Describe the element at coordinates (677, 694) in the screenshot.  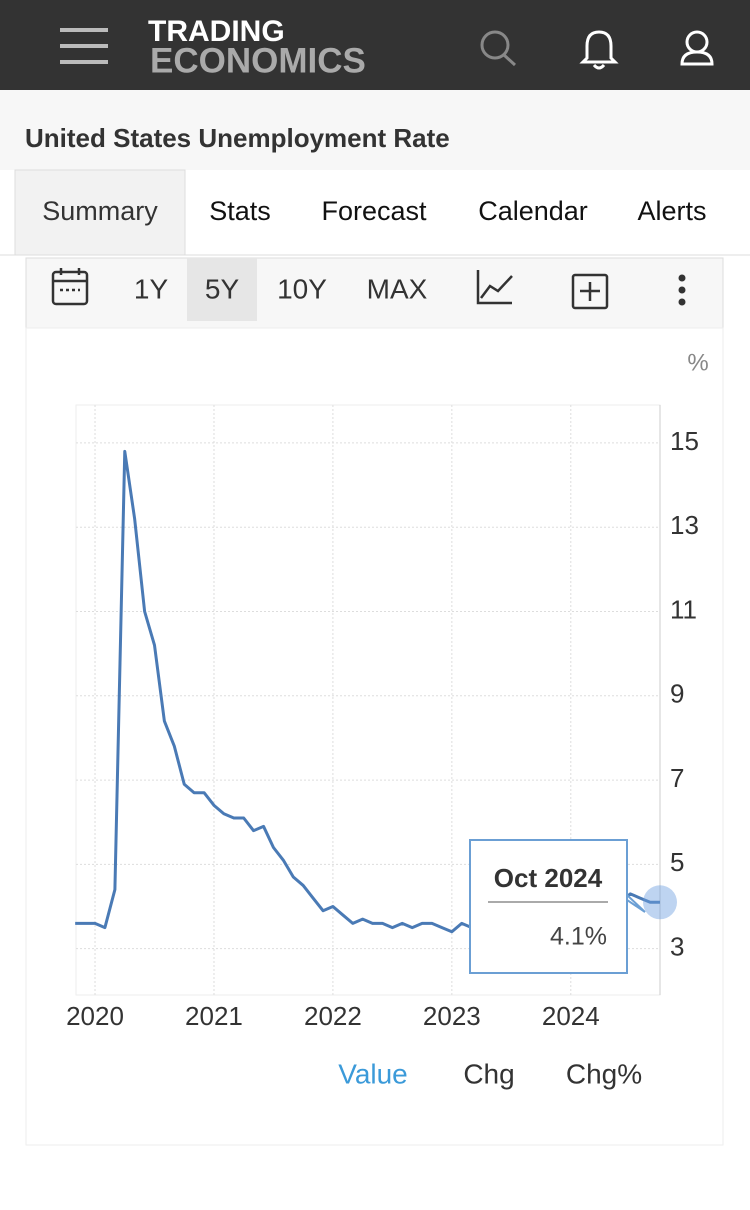
I see `y-tick-label: 9` at that location.